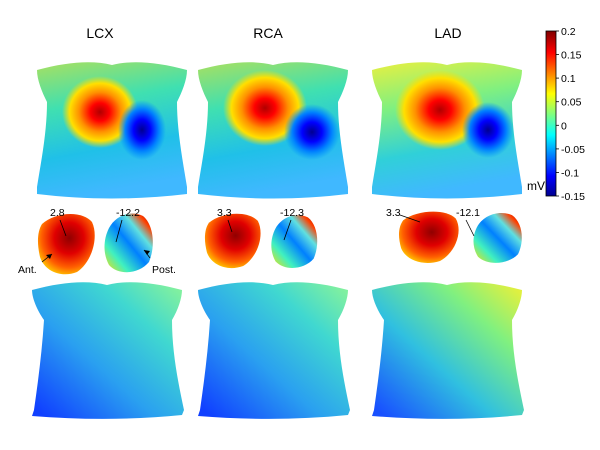 The height and width of the screenshot is (450, 600). What do you see at coordinates (571, 103) in the screenshot?
I see `colorbar-tick-label: 0.05` at bounding box center [571, 103].